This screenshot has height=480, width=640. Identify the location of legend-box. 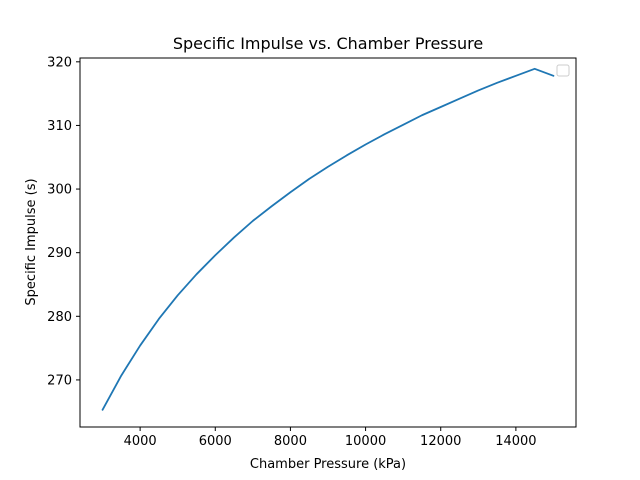
(563, 70).